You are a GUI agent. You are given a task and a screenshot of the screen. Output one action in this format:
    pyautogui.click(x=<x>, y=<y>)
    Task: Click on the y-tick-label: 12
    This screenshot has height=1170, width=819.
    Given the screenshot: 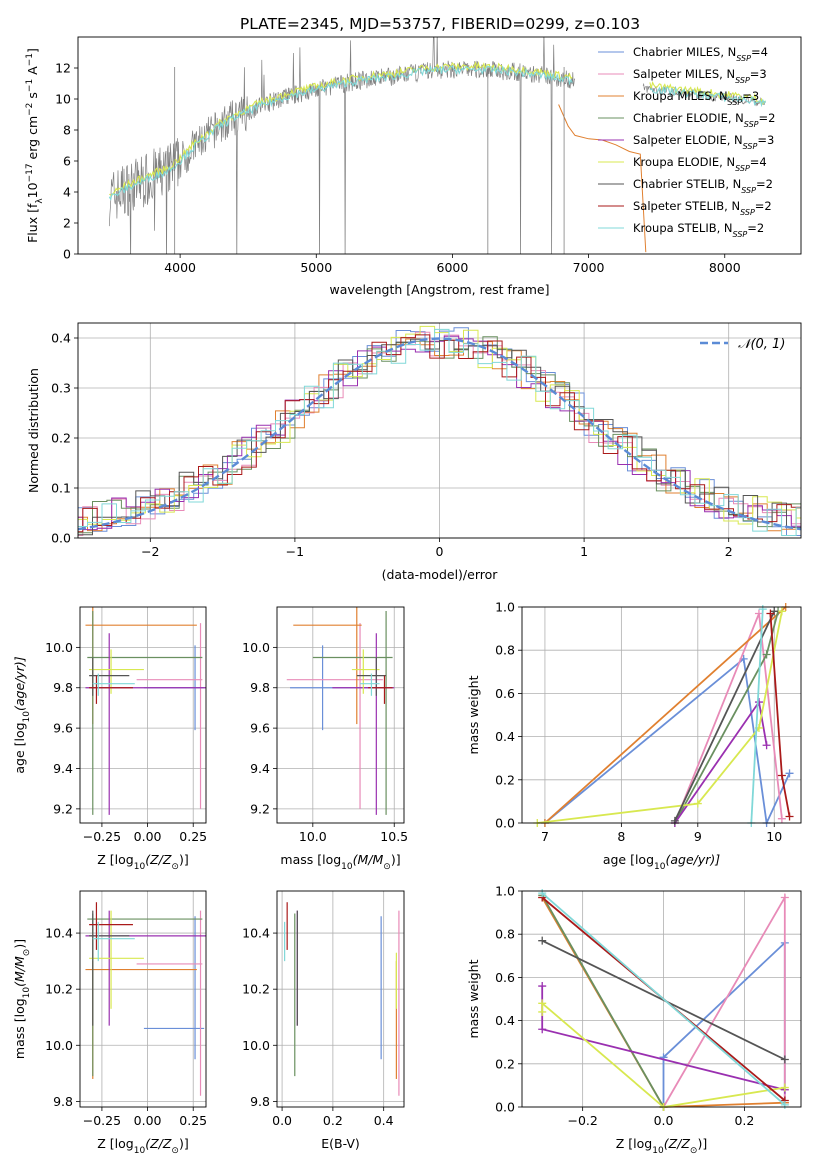 What is the action you would take?
    pyautogui.click(x=63, y=68)
    